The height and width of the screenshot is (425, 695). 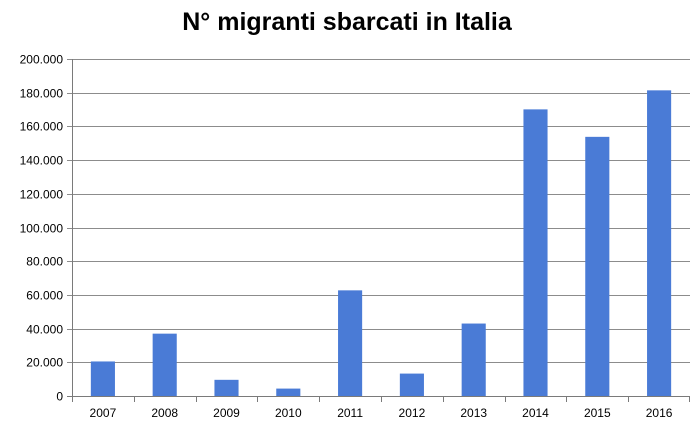 What do you see at coordinates (288, 413) in the screenshot?
I see `x-tick-label: 2010` at bounding box center [288, 413].